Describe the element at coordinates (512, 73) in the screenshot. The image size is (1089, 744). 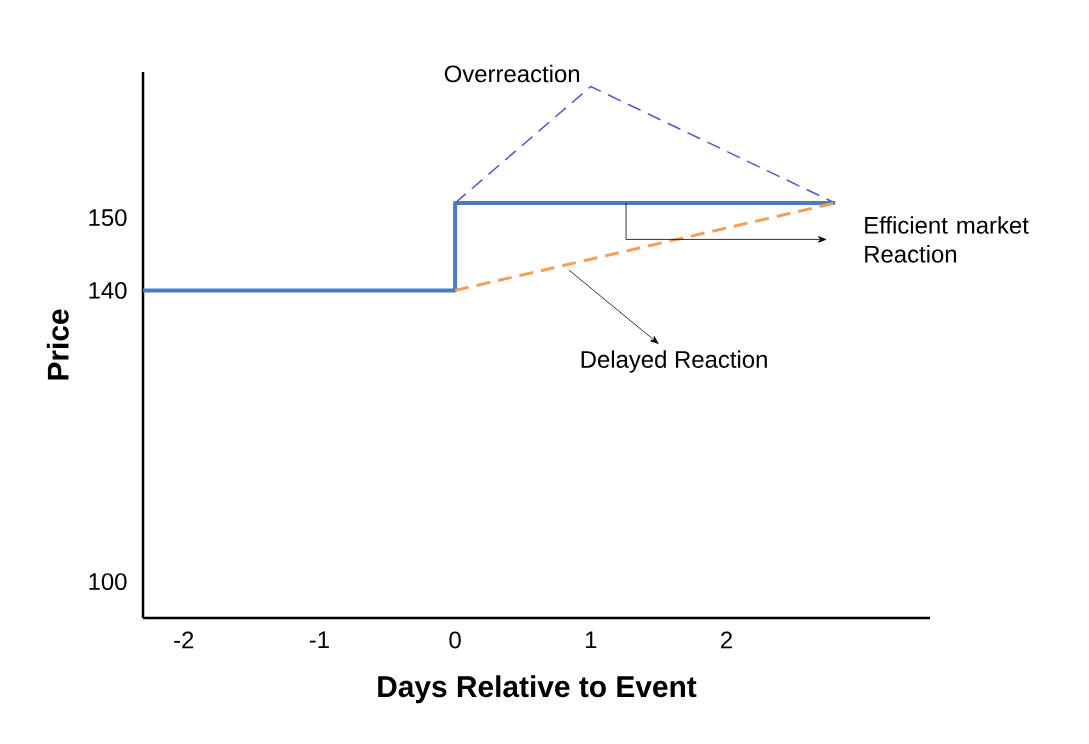
I see `series-label: Overreaction` at that location.